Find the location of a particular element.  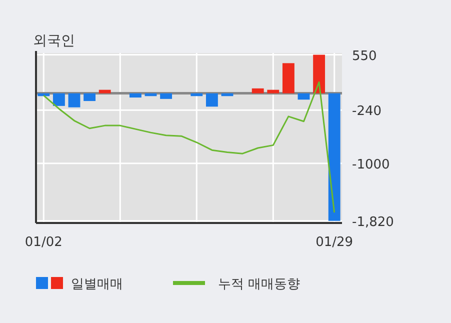

y-tick-label: -1000 is located at coordinates (371, 164).